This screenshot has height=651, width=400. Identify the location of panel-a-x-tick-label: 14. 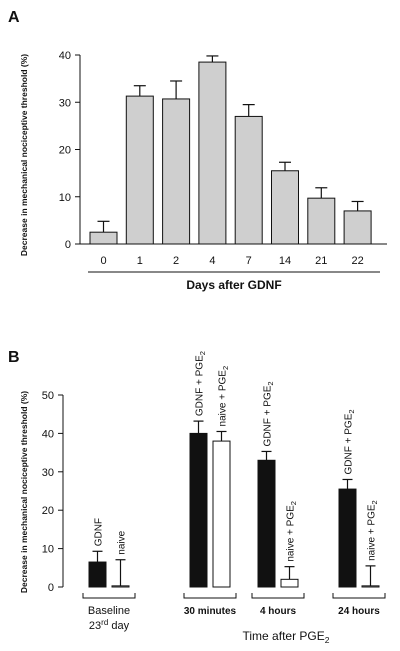
(285, 261).